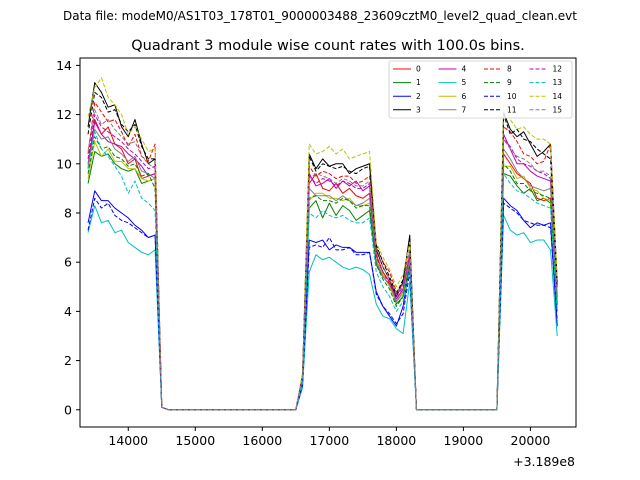 The height and width of the screenshot is (480, 640). What do you see at coordinates (531, 440) in the screenshot?
I see `x-tick-label: 20000` at bounding box center [531, 440].